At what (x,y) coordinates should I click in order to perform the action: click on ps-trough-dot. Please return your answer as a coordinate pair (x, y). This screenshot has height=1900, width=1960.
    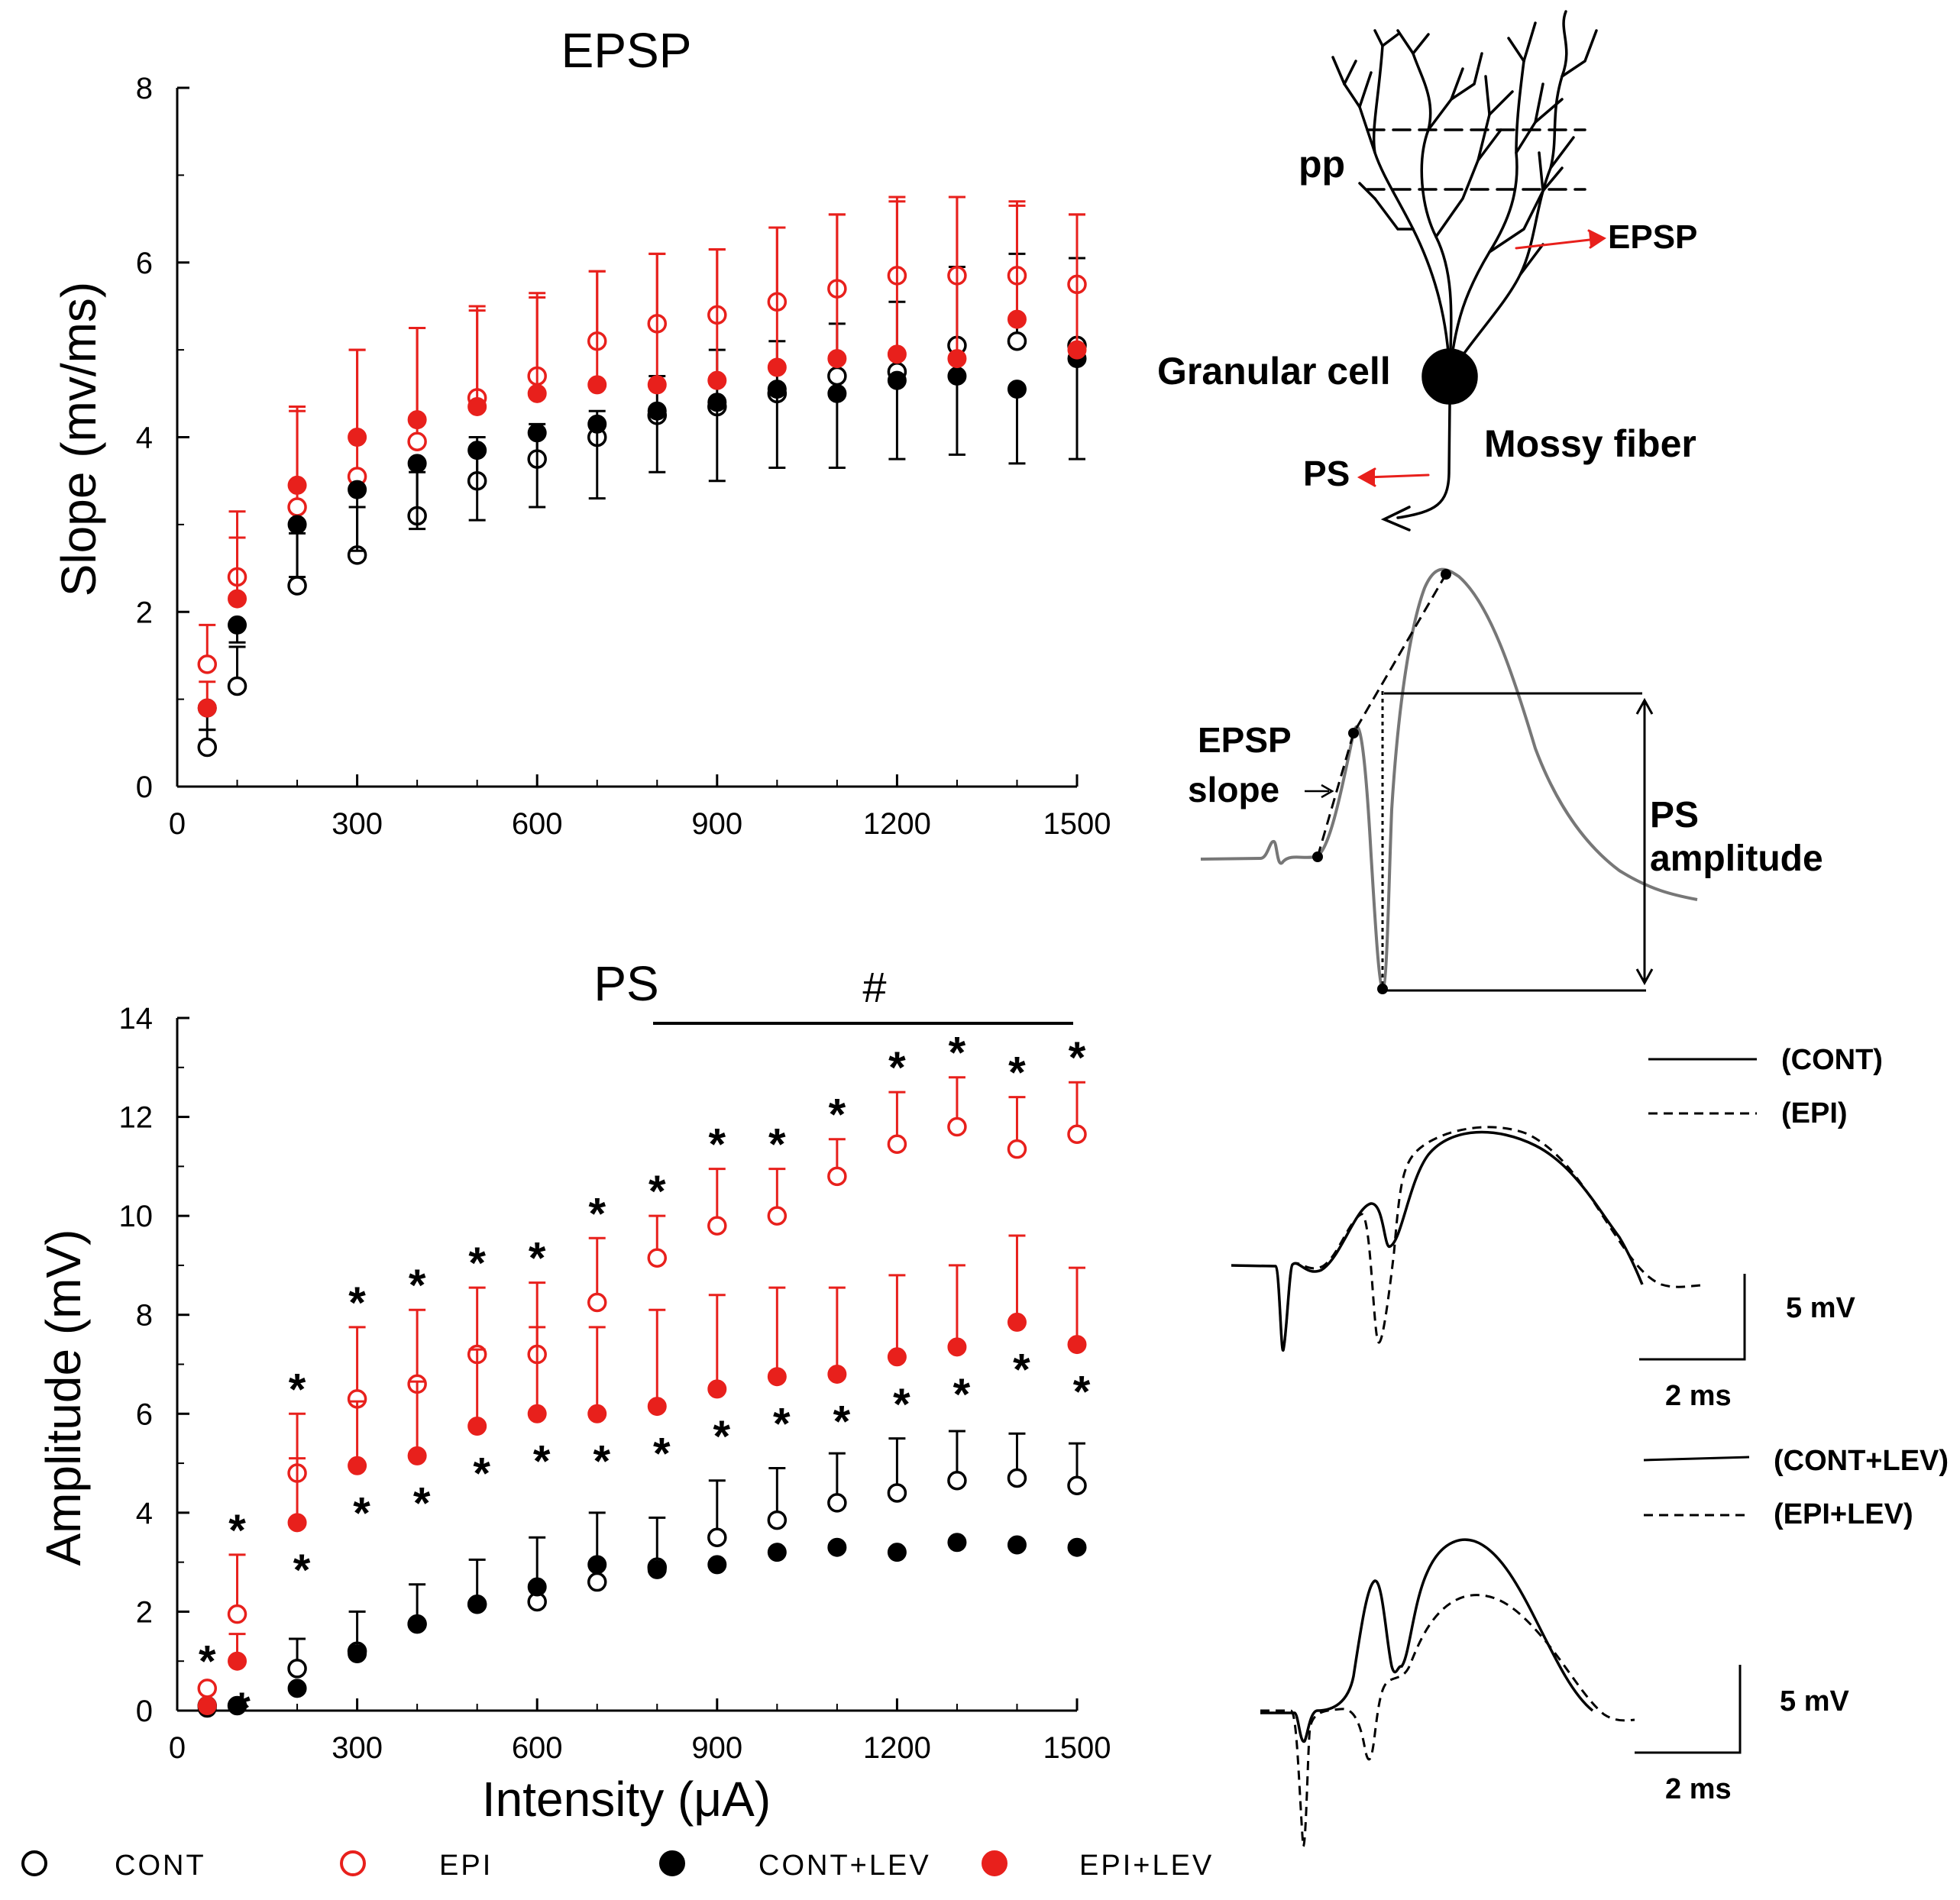
    Looking at the image, I should click on (1383, 989).